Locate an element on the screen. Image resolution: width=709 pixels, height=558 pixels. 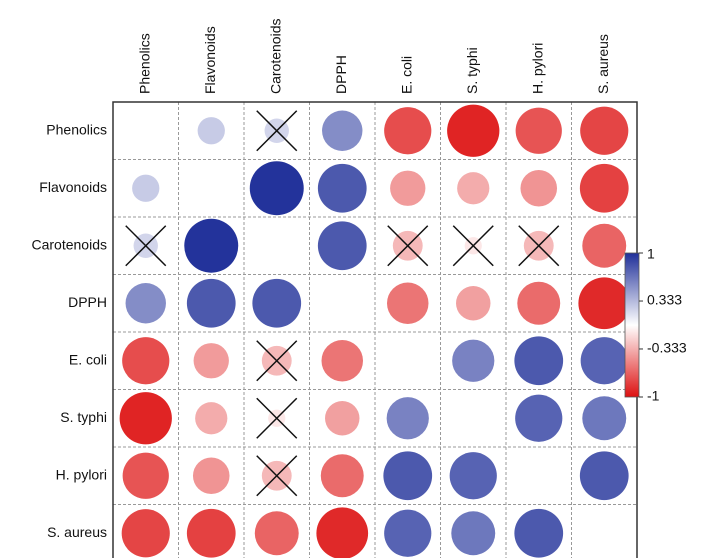
column-label: DPPH is located at coordinates (341, 74).